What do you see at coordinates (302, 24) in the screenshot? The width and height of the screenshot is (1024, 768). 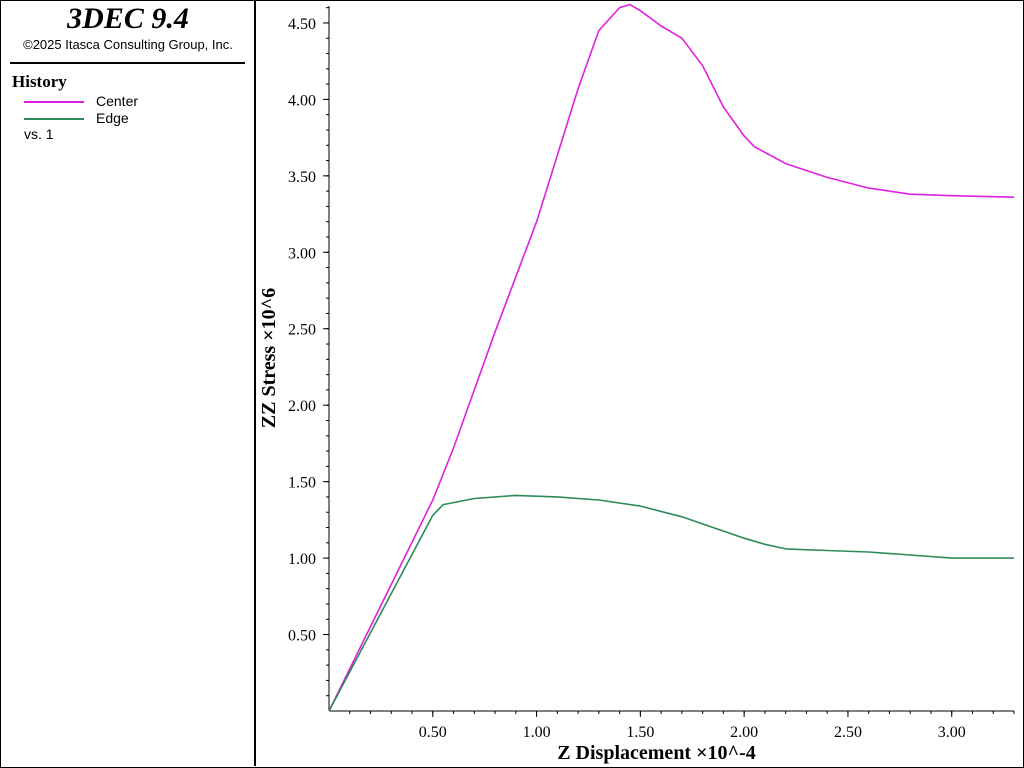 I see `y-tick-label: 4.50` at bounding box center [302, 24].